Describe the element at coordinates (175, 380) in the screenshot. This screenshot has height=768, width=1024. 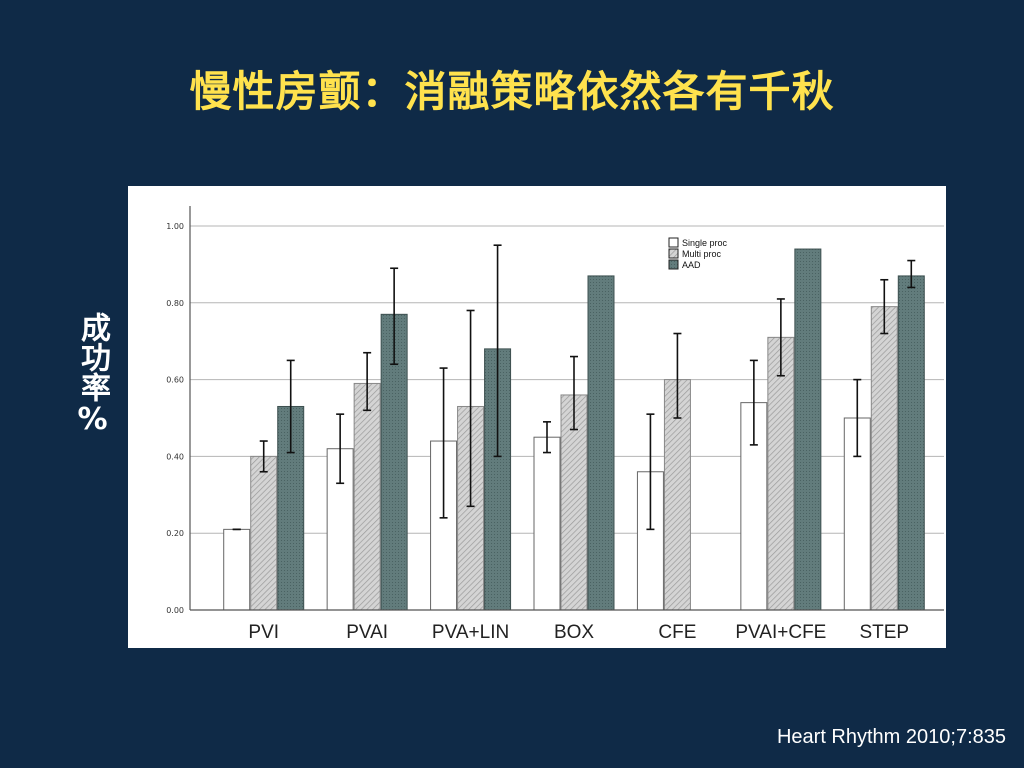
I see `y-tick-label: 0.60` at that location.